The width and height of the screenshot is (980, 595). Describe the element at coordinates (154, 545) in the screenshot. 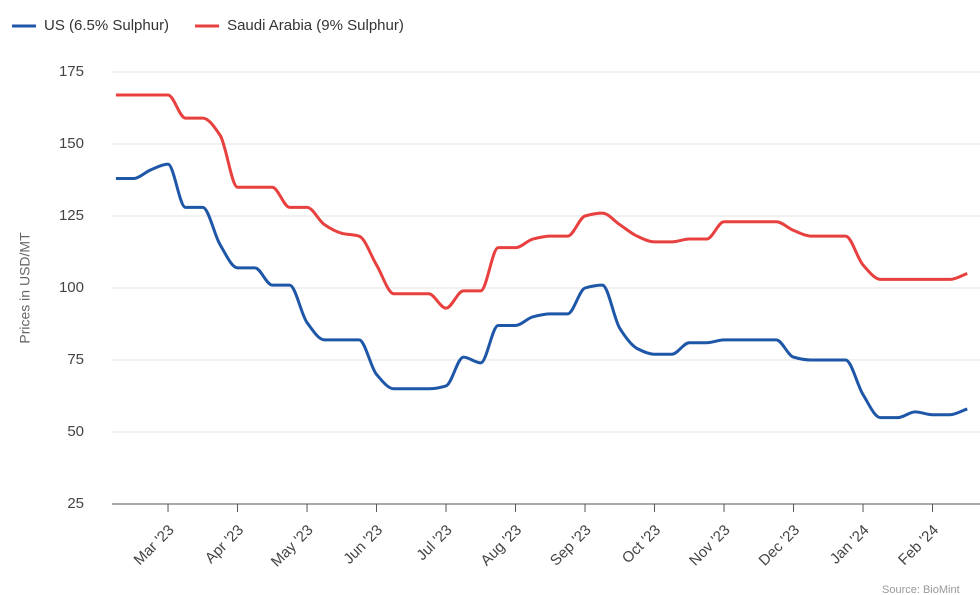

I see `x-tick-label: Mar '23` at that location.